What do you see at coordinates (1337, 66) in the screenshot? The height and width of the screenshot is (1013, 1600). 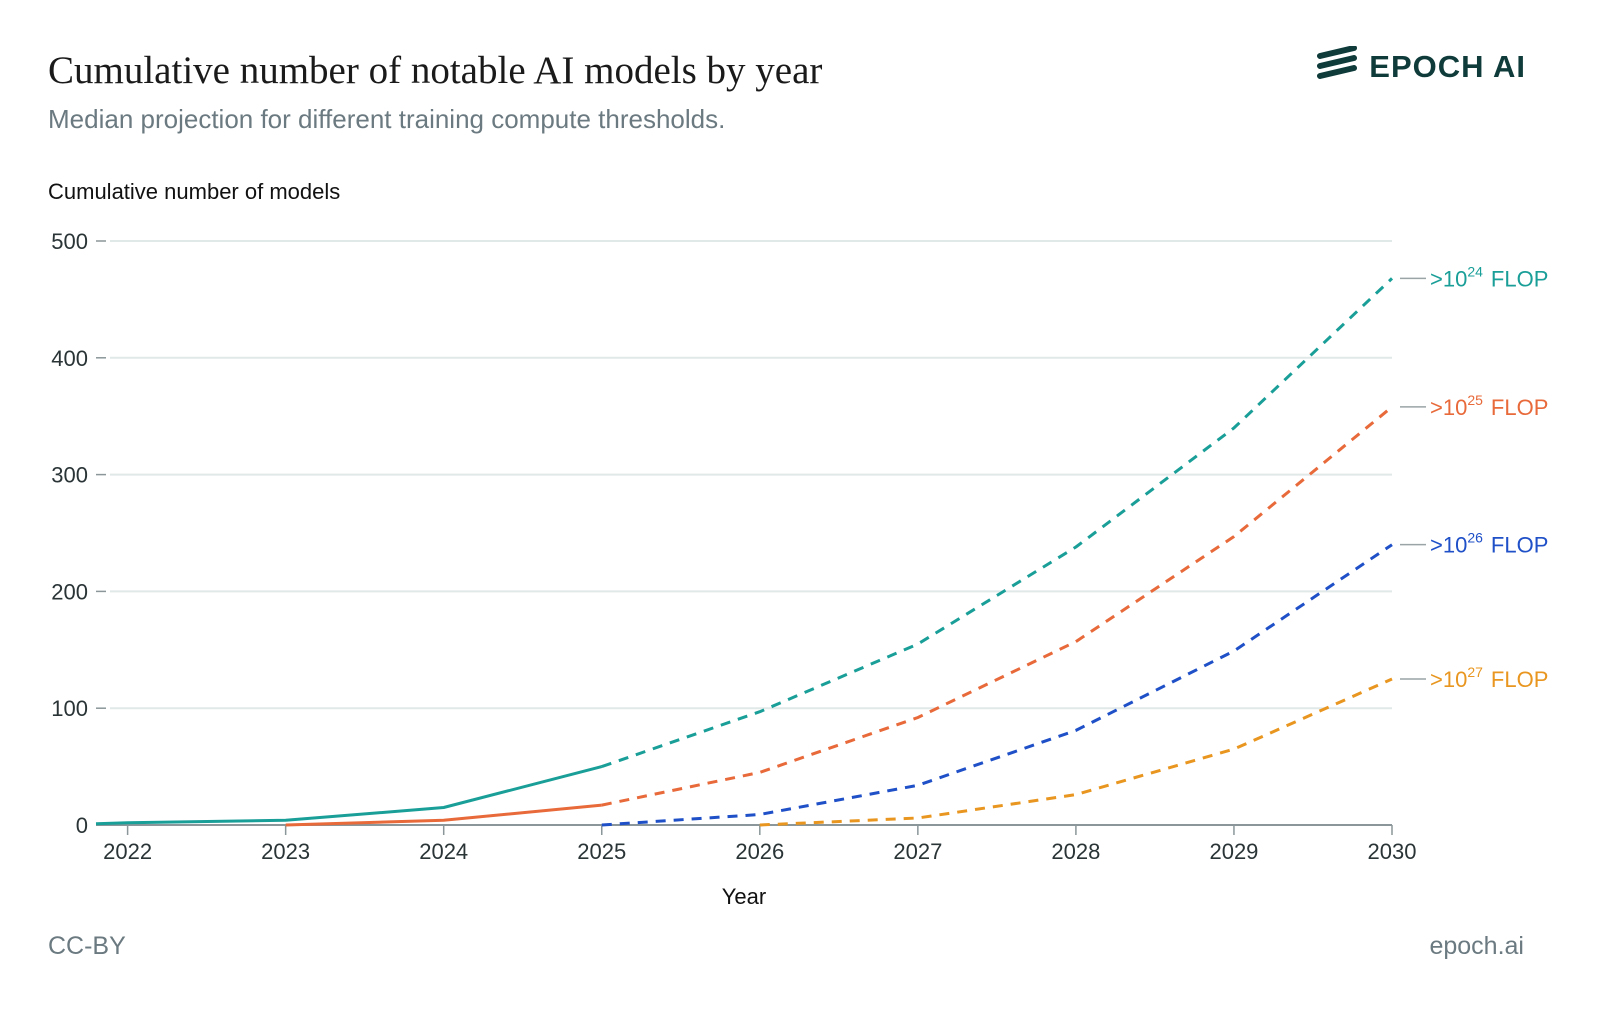 I see `epoch-logo-icon` at bounding box center [1337, 66].